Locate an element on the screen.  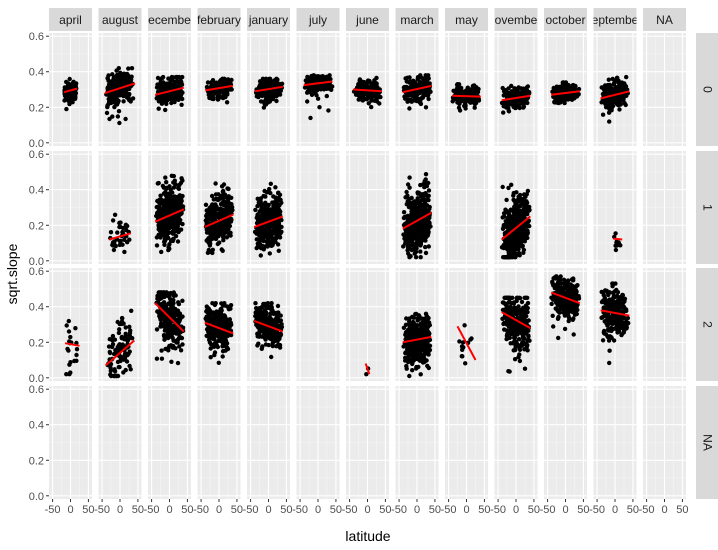
fit-line-0-march is located at coordinates (417, 89).